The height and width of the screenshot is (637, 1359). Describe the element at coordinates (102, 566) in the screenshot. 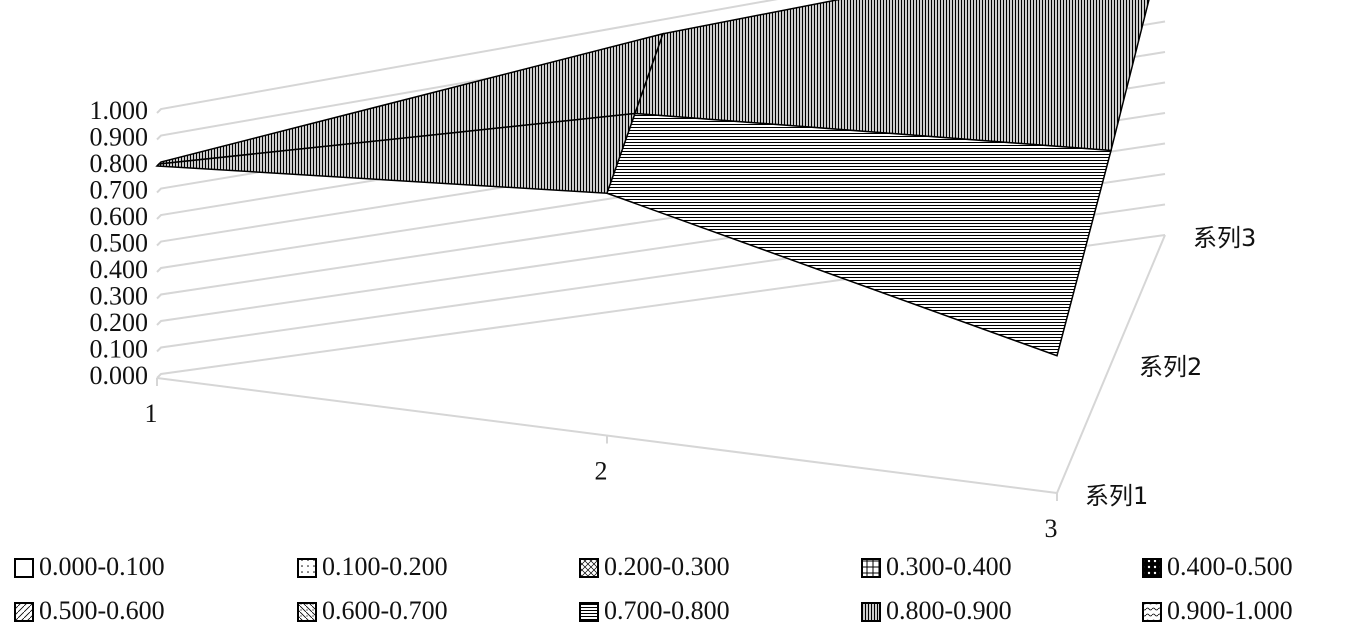

I see `legend-label: 0.000-0.100` at that location.